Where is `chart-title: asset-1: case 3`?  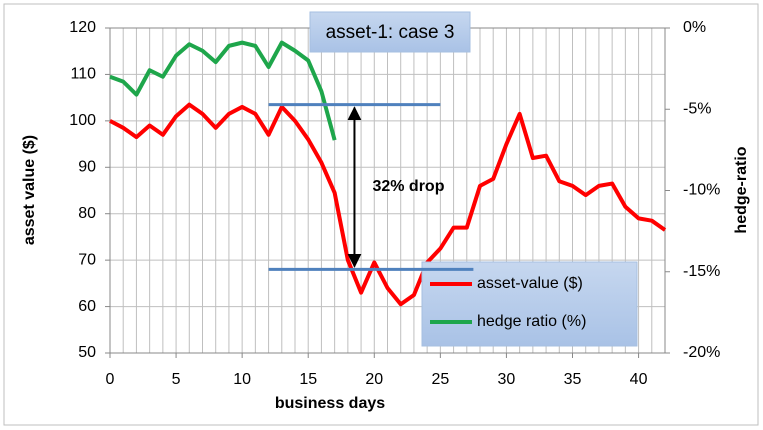
chart-title: asset-1: case 3 is located at coordinates (390, 32).